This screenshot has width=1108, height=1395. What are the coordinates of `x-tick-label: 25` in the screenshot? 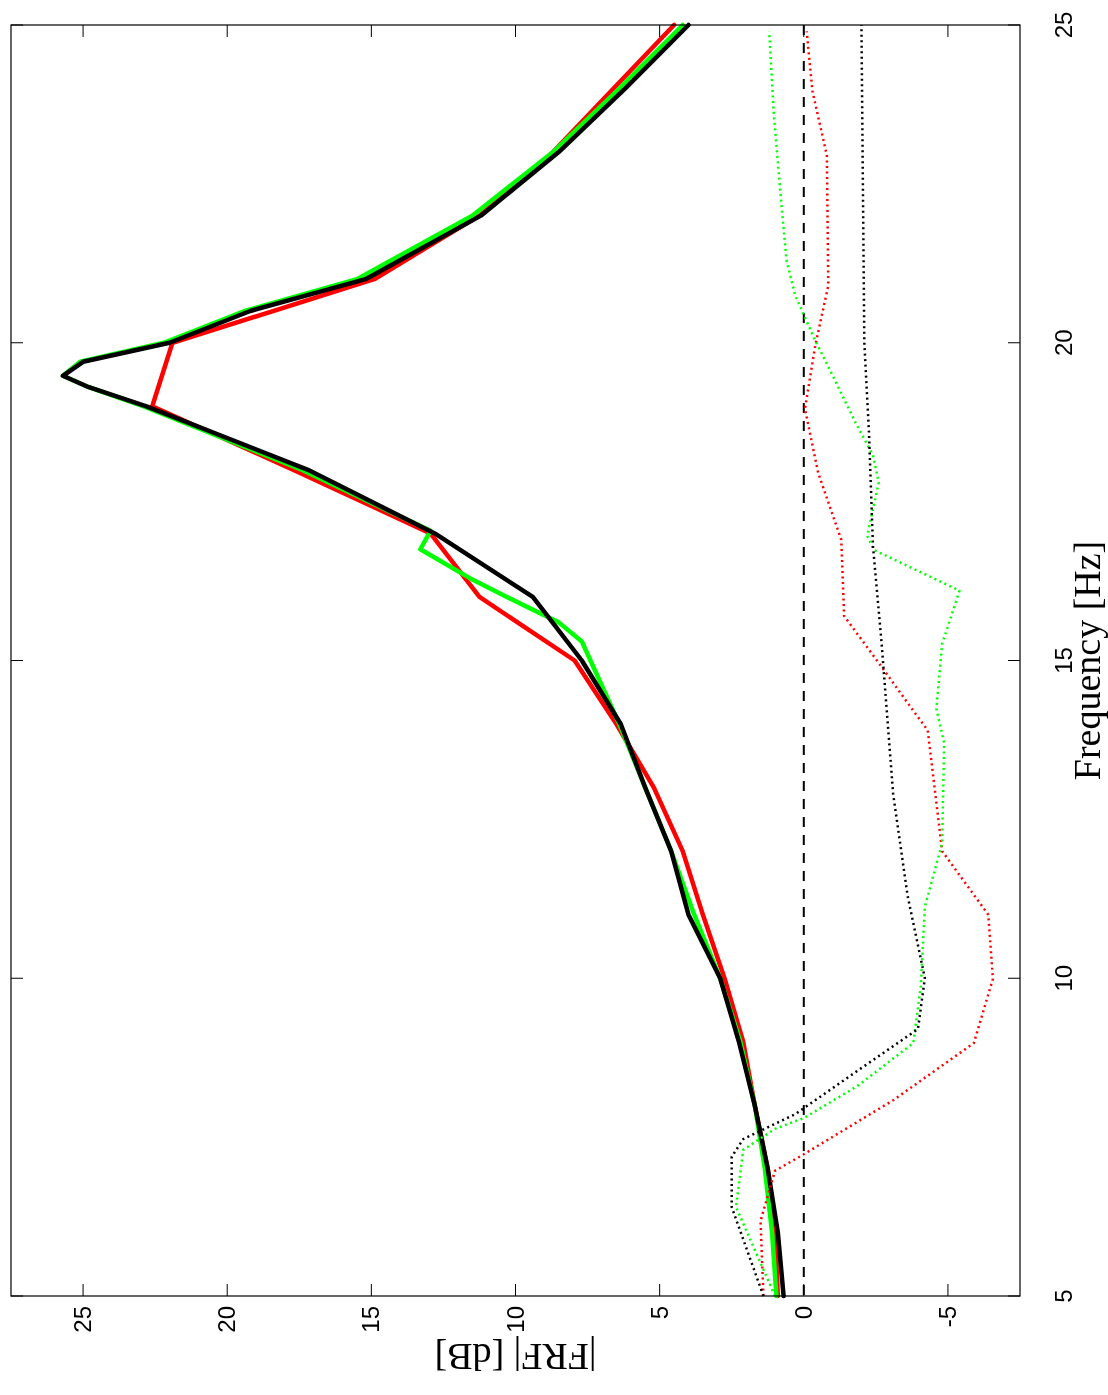 It's located at (83, 1319).